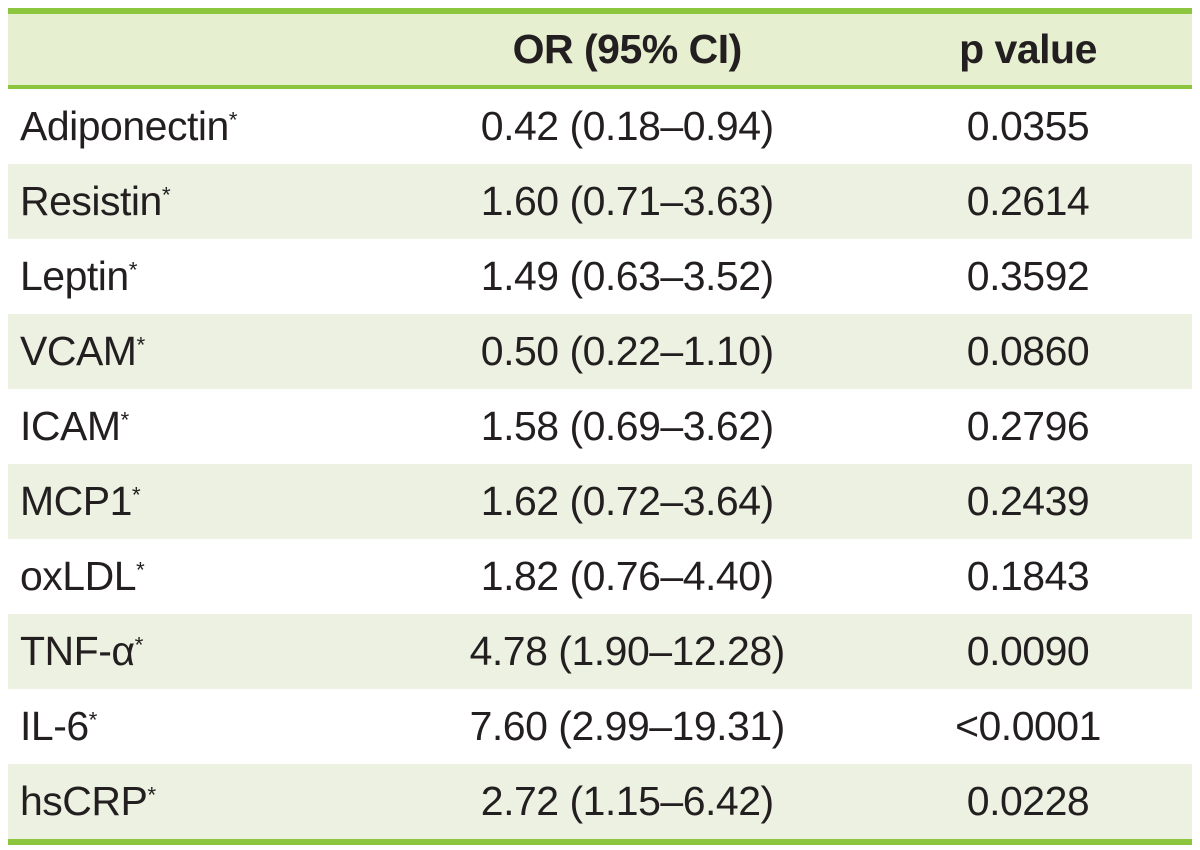 The width and height of the screenshot is (1200, 850). What do you see at coordinates (627, 351) in the screenshot?
I see `or-ci-value: 0.50 (0.22–1.10)` at bounding box center [627, 351].